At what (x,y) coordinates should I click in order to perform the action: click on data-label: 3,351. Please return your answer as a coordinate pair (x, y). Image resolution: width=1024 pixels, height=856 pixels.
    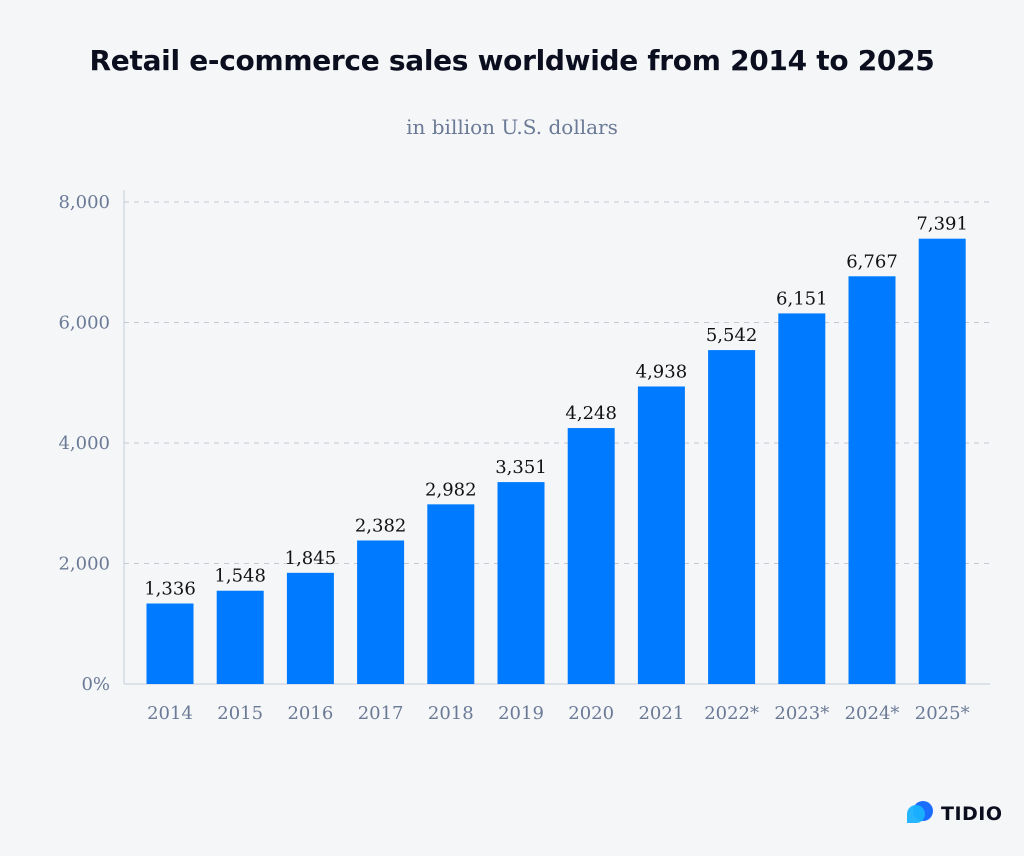
    Looking at the image, I should click on (521, 467).